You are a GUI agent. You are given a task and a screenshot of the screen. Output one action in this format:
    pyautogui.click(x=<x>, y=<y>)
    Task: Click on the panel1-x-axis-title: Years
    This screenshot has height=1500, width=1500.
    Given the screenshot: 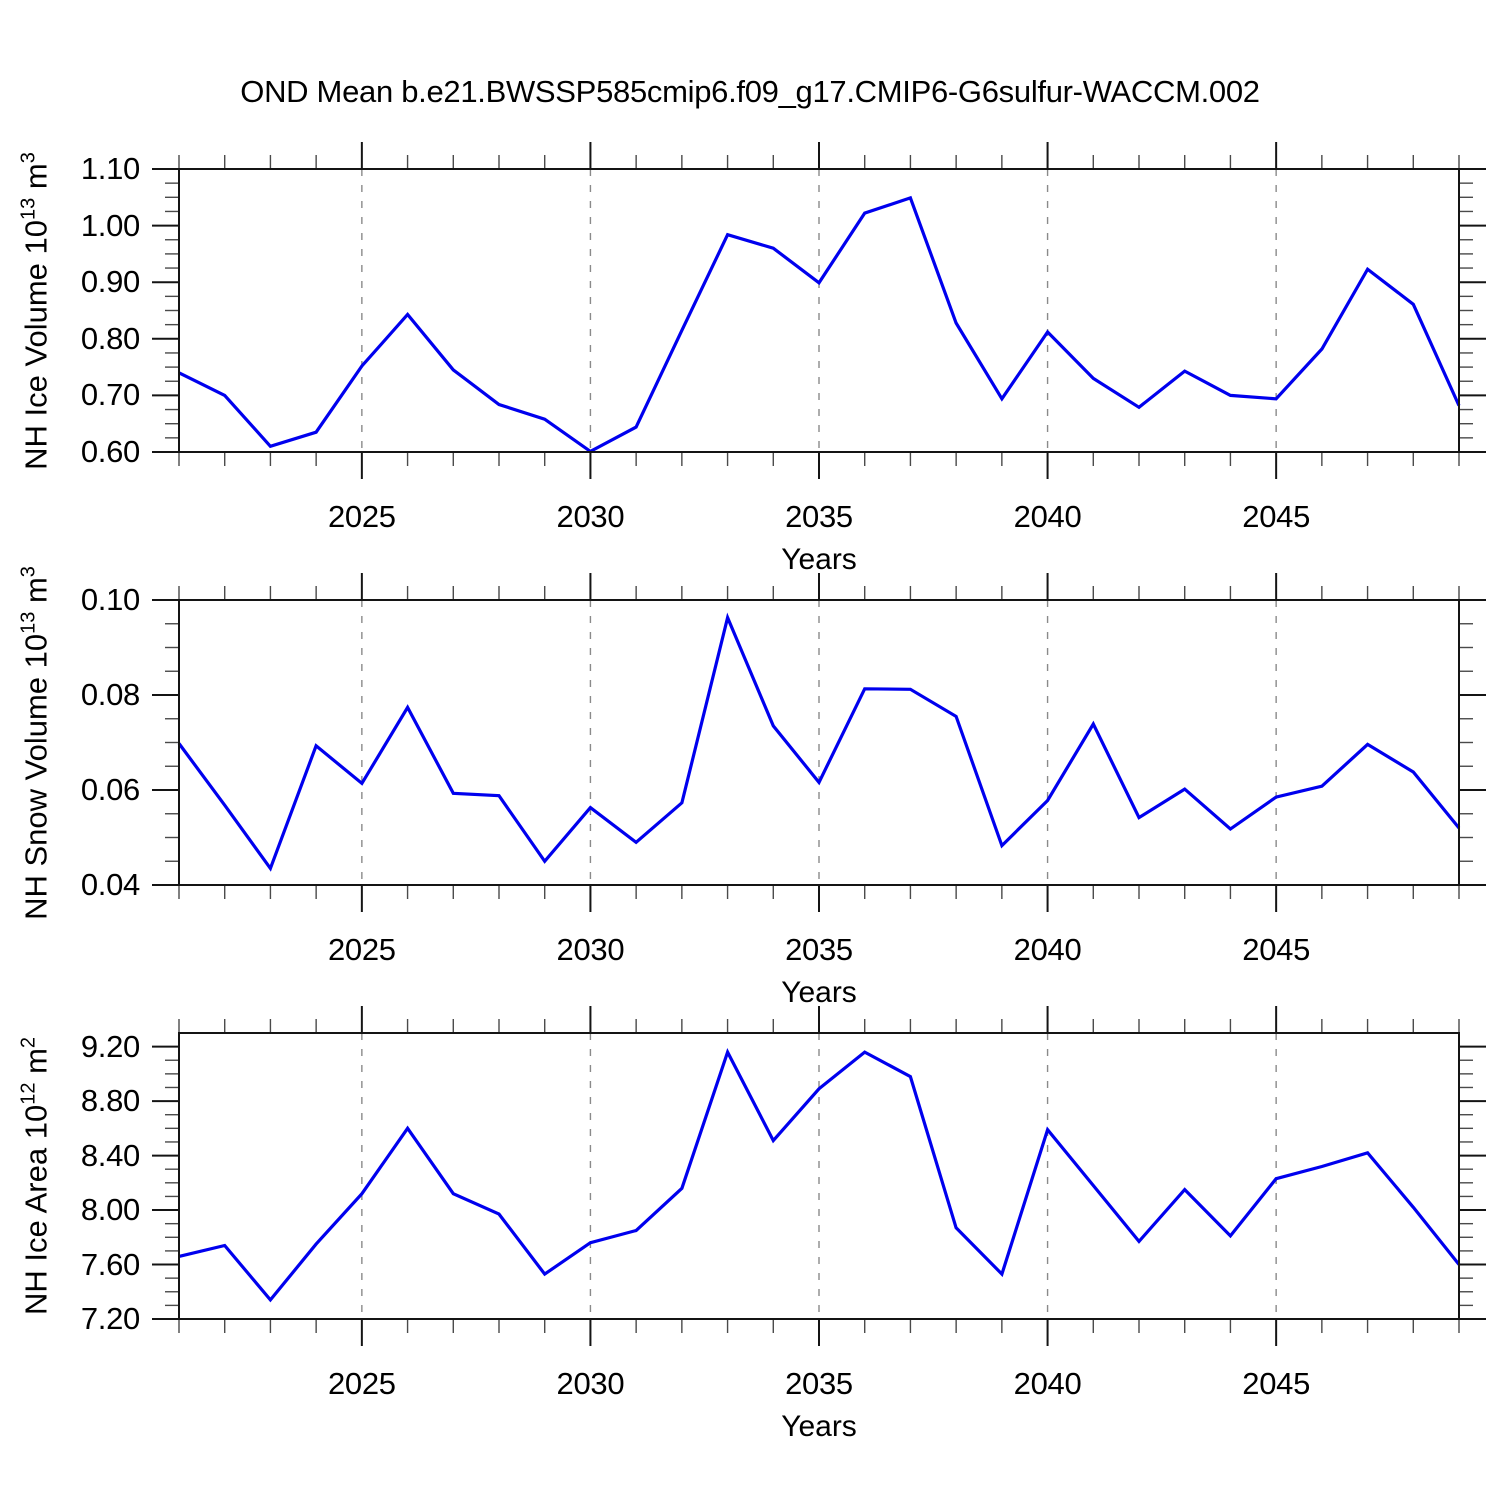 What is the action you would take?
    pyautogui.click(x=819, y=559)
    